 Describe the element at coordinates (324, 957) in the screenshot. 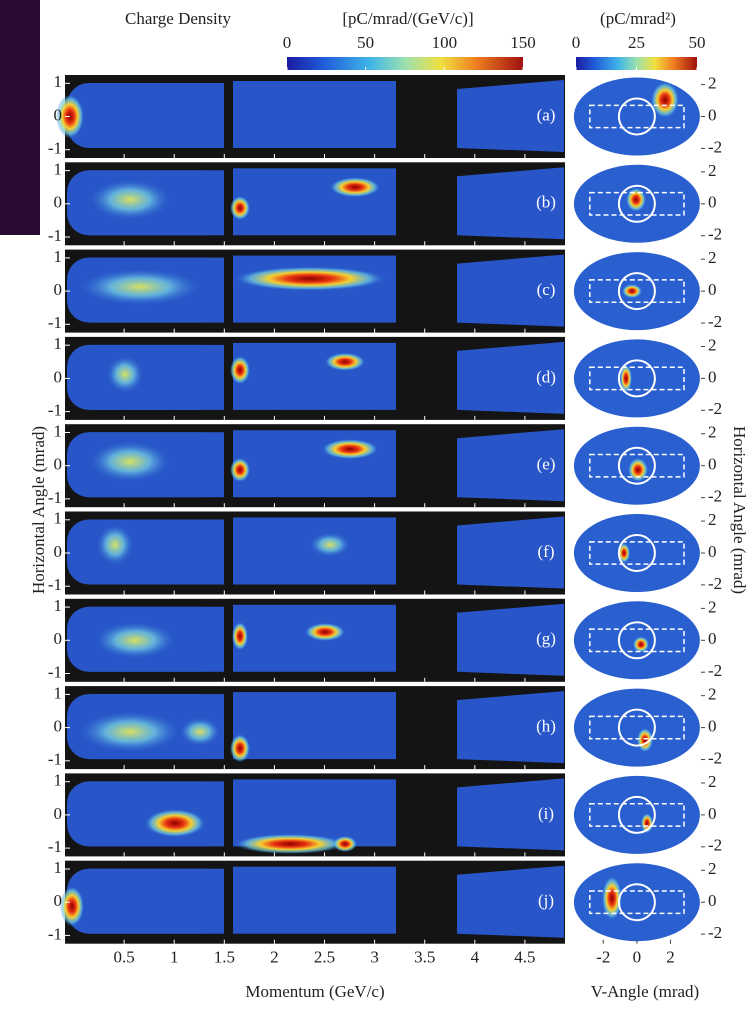

I see `x-tick-label: 2.5` at that location.